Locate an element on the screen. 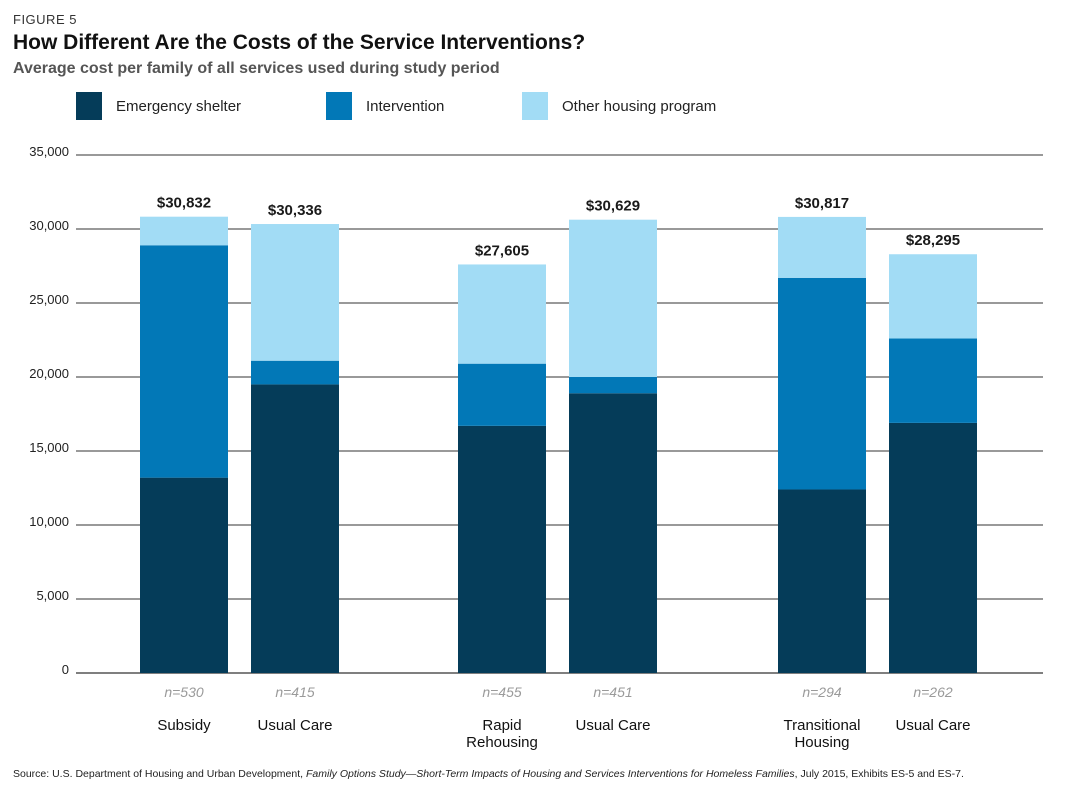 The width and height of the screenshot is (1068, 811). source-suffix: , July 2015, Exhibits ES-5 and ES-7. is located at coordinates (879, 774).